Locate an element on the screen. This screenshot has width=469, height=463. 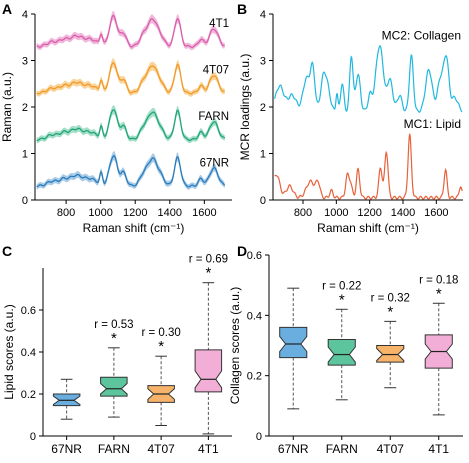
correlation-label-farn: r = 0.53 is located at coordinates (113, 325).